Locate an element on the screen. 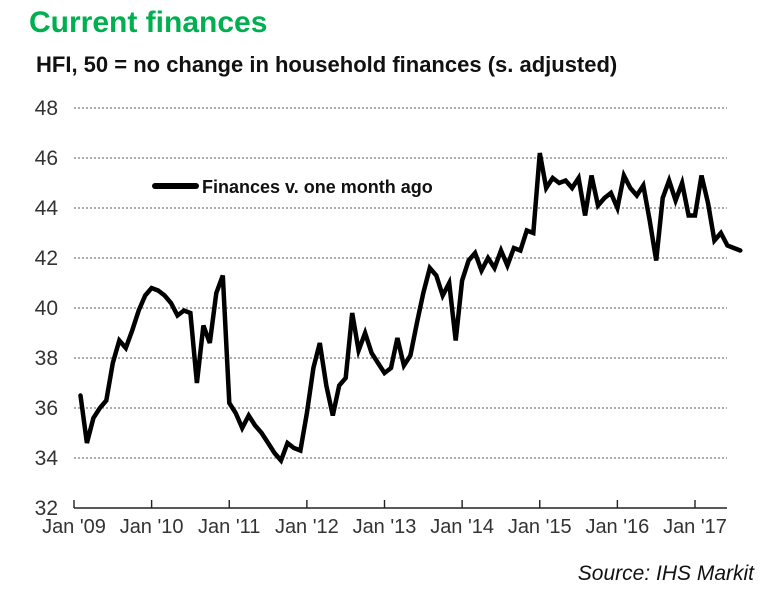 Image resolution: width=768 pixels, height=610 pixels. y-axis-tick-label: 34 is located at coordinates (47, 458).